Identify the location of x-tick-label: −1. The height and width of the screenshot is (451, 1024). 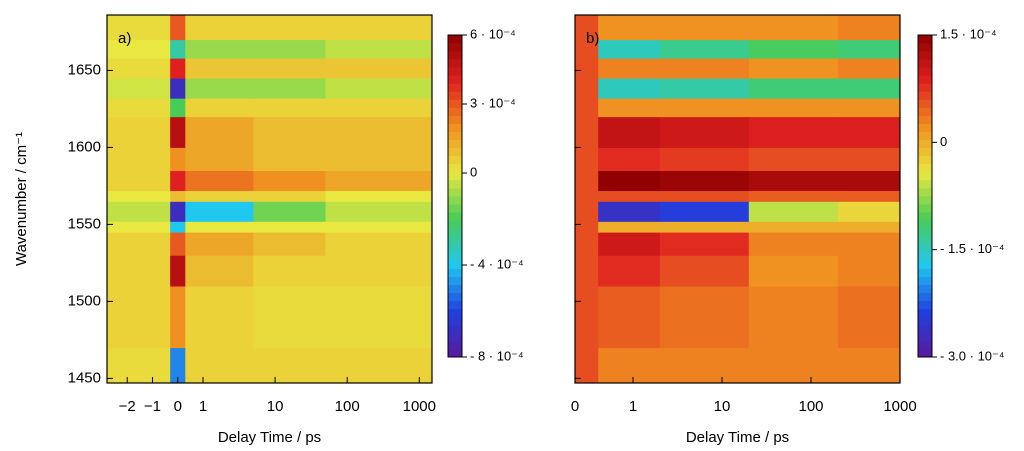
(152, 406).